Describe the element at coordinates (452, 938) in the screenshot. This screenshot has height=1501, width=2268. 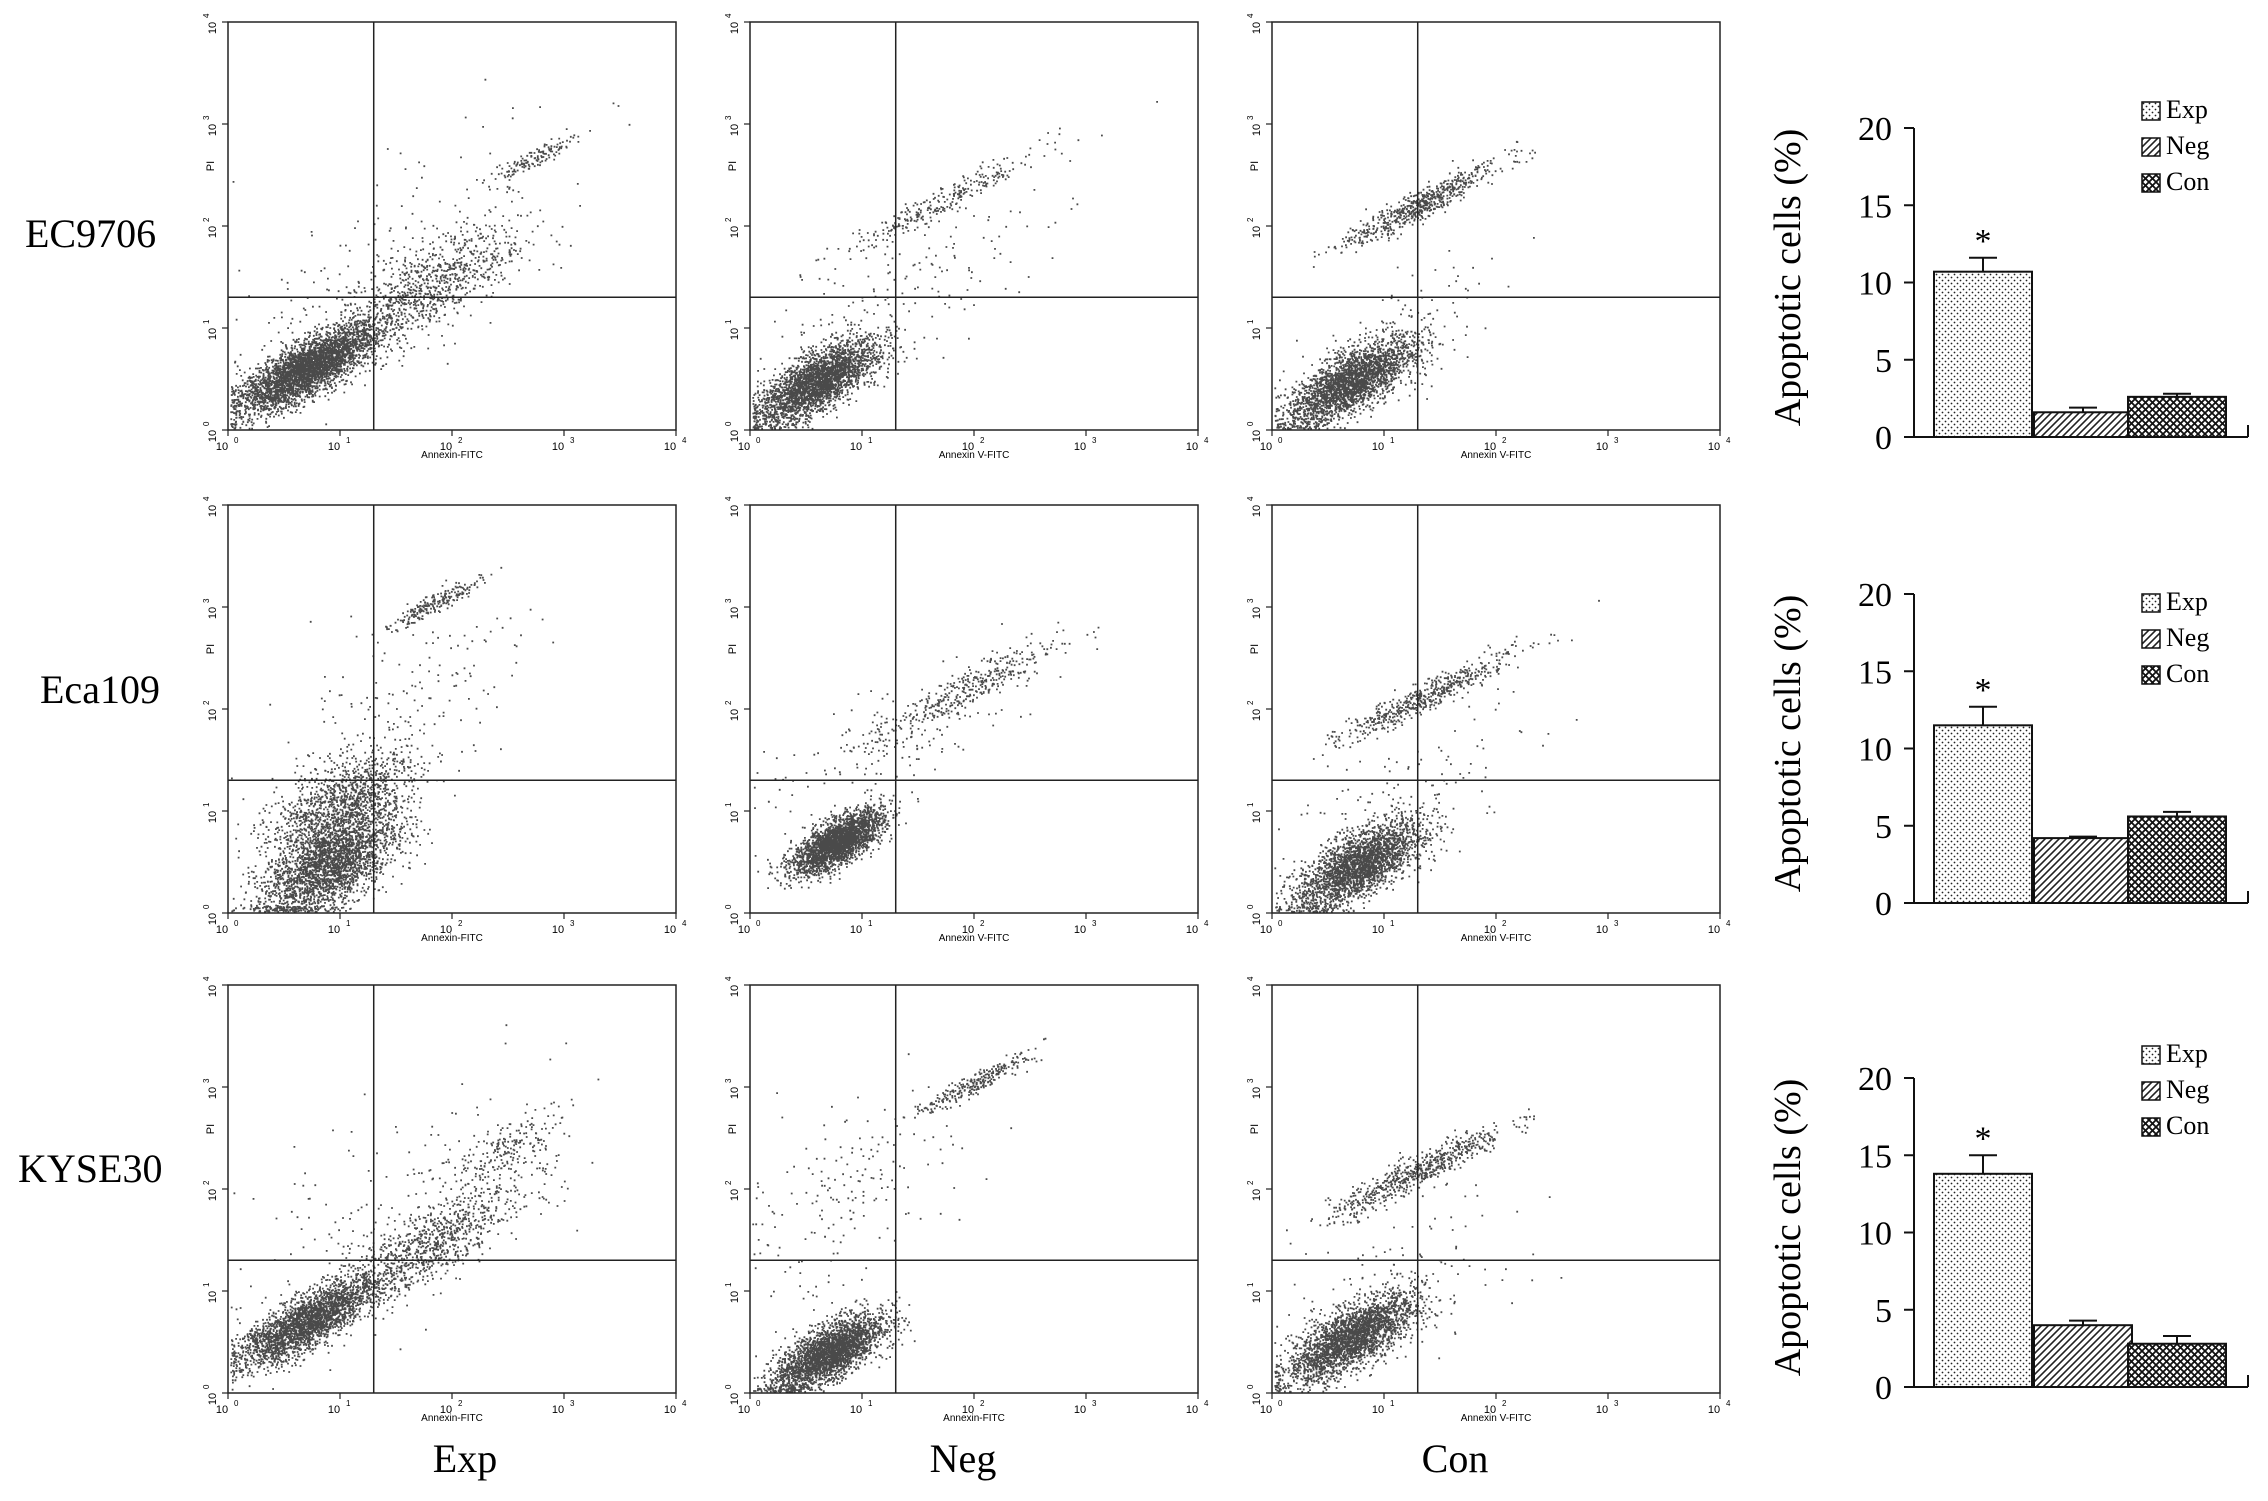
I see `x-axis-label: Annexin-FITC` at that location.